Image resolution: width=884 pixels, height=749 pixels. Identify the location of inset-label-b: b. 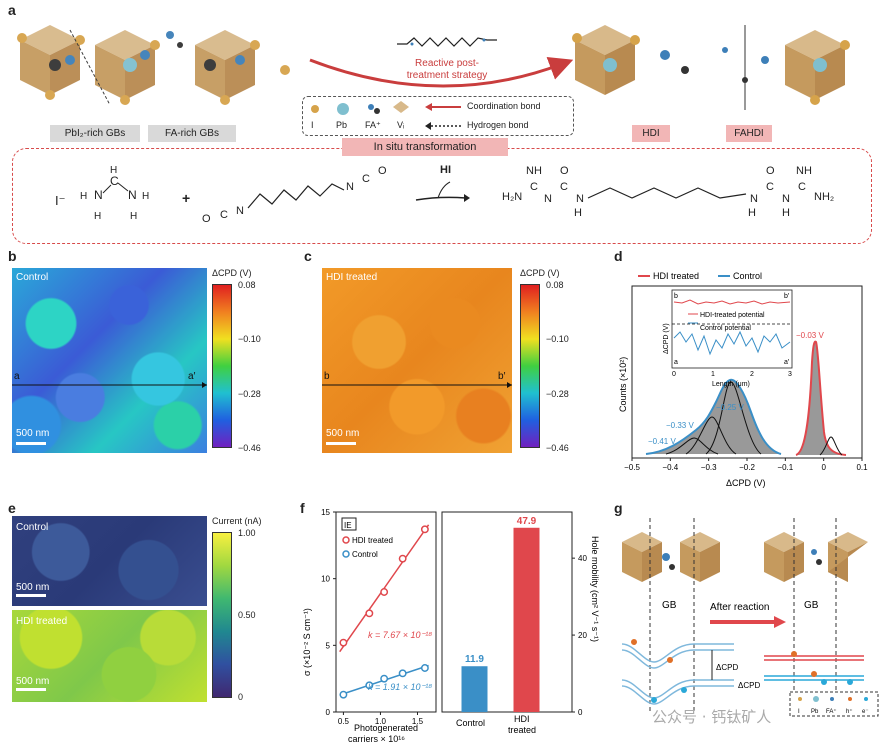
(676, 296).